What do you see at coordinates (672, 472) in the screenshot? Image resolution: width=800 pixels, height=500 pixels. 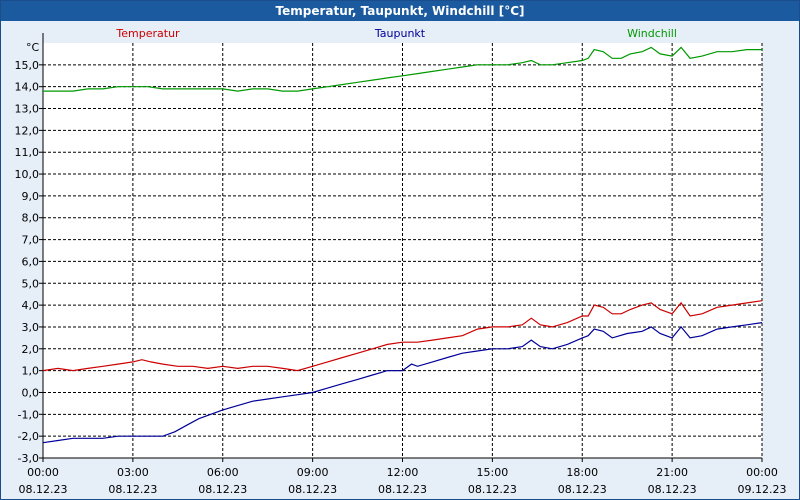 I see `x-tick-time: 21:00` at bounding box center [672, 472].